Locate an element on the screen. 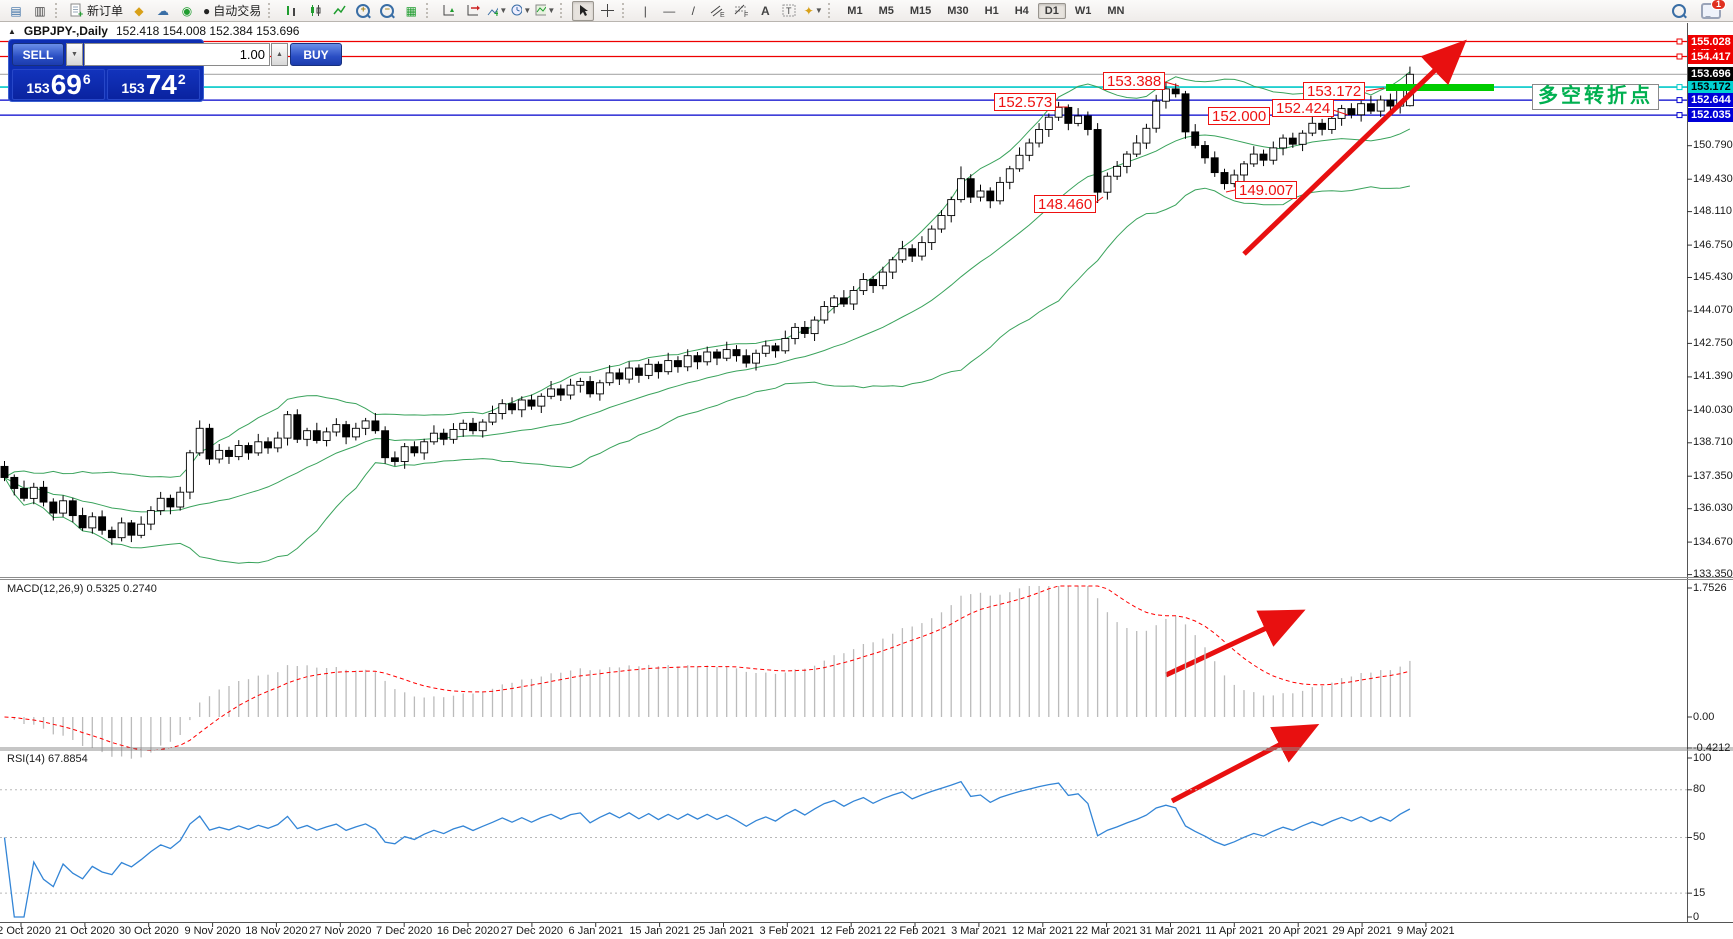 The height and width of the screenshot is (939, 1733). templates-icon: ▼ is located at coordinates (545, 11).